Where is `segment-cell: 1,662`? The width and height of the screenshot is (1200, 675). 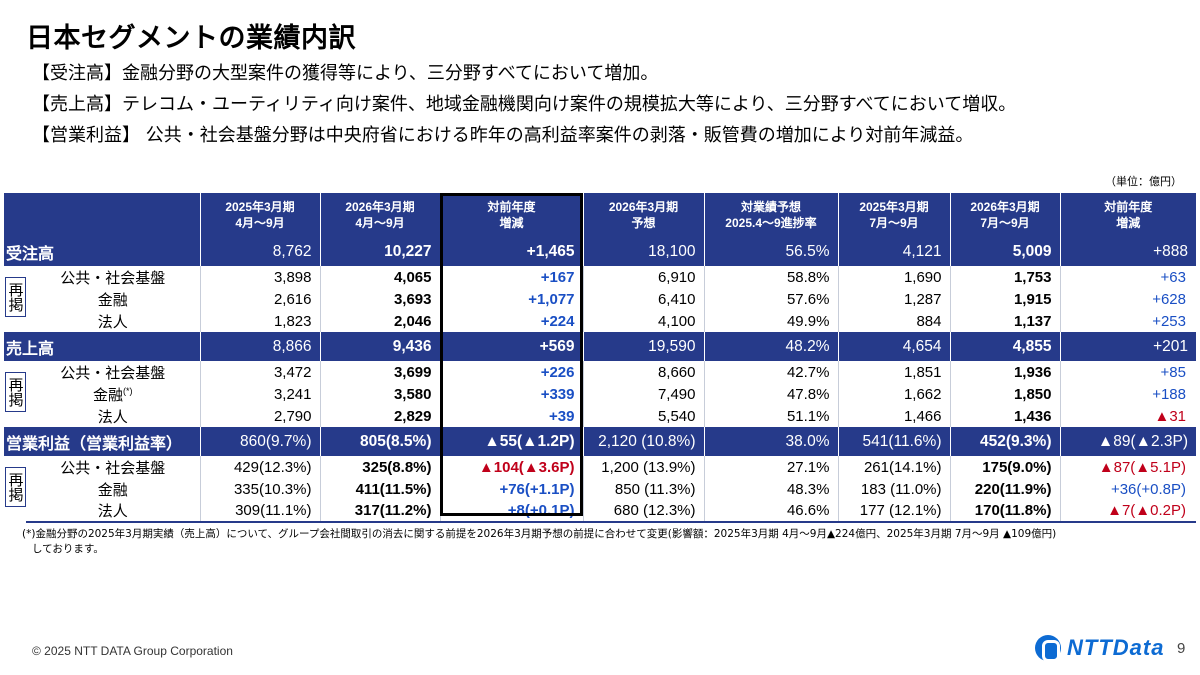
segment-cell: 1,662 is located at coordinates (893, 394).